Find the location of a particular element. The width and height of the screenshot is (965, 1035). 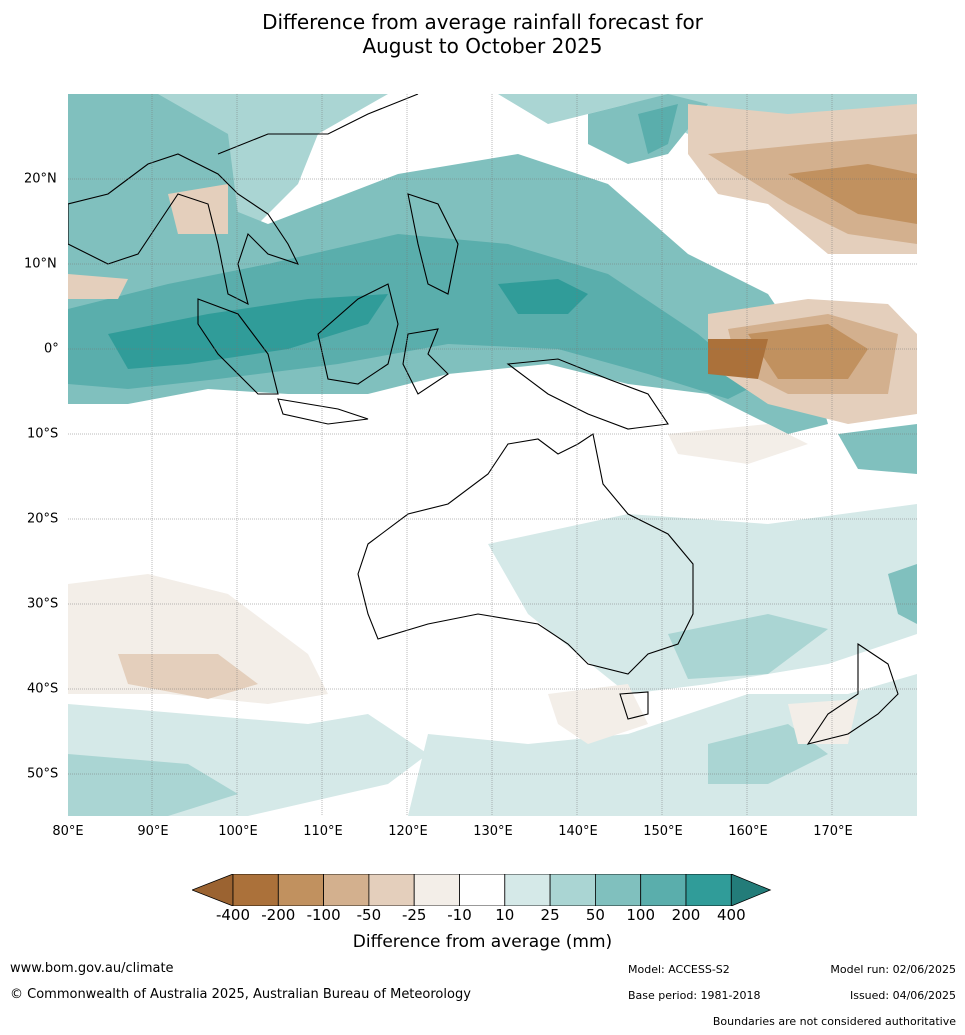

sumatra-outline is located at coordinates (238, 346).